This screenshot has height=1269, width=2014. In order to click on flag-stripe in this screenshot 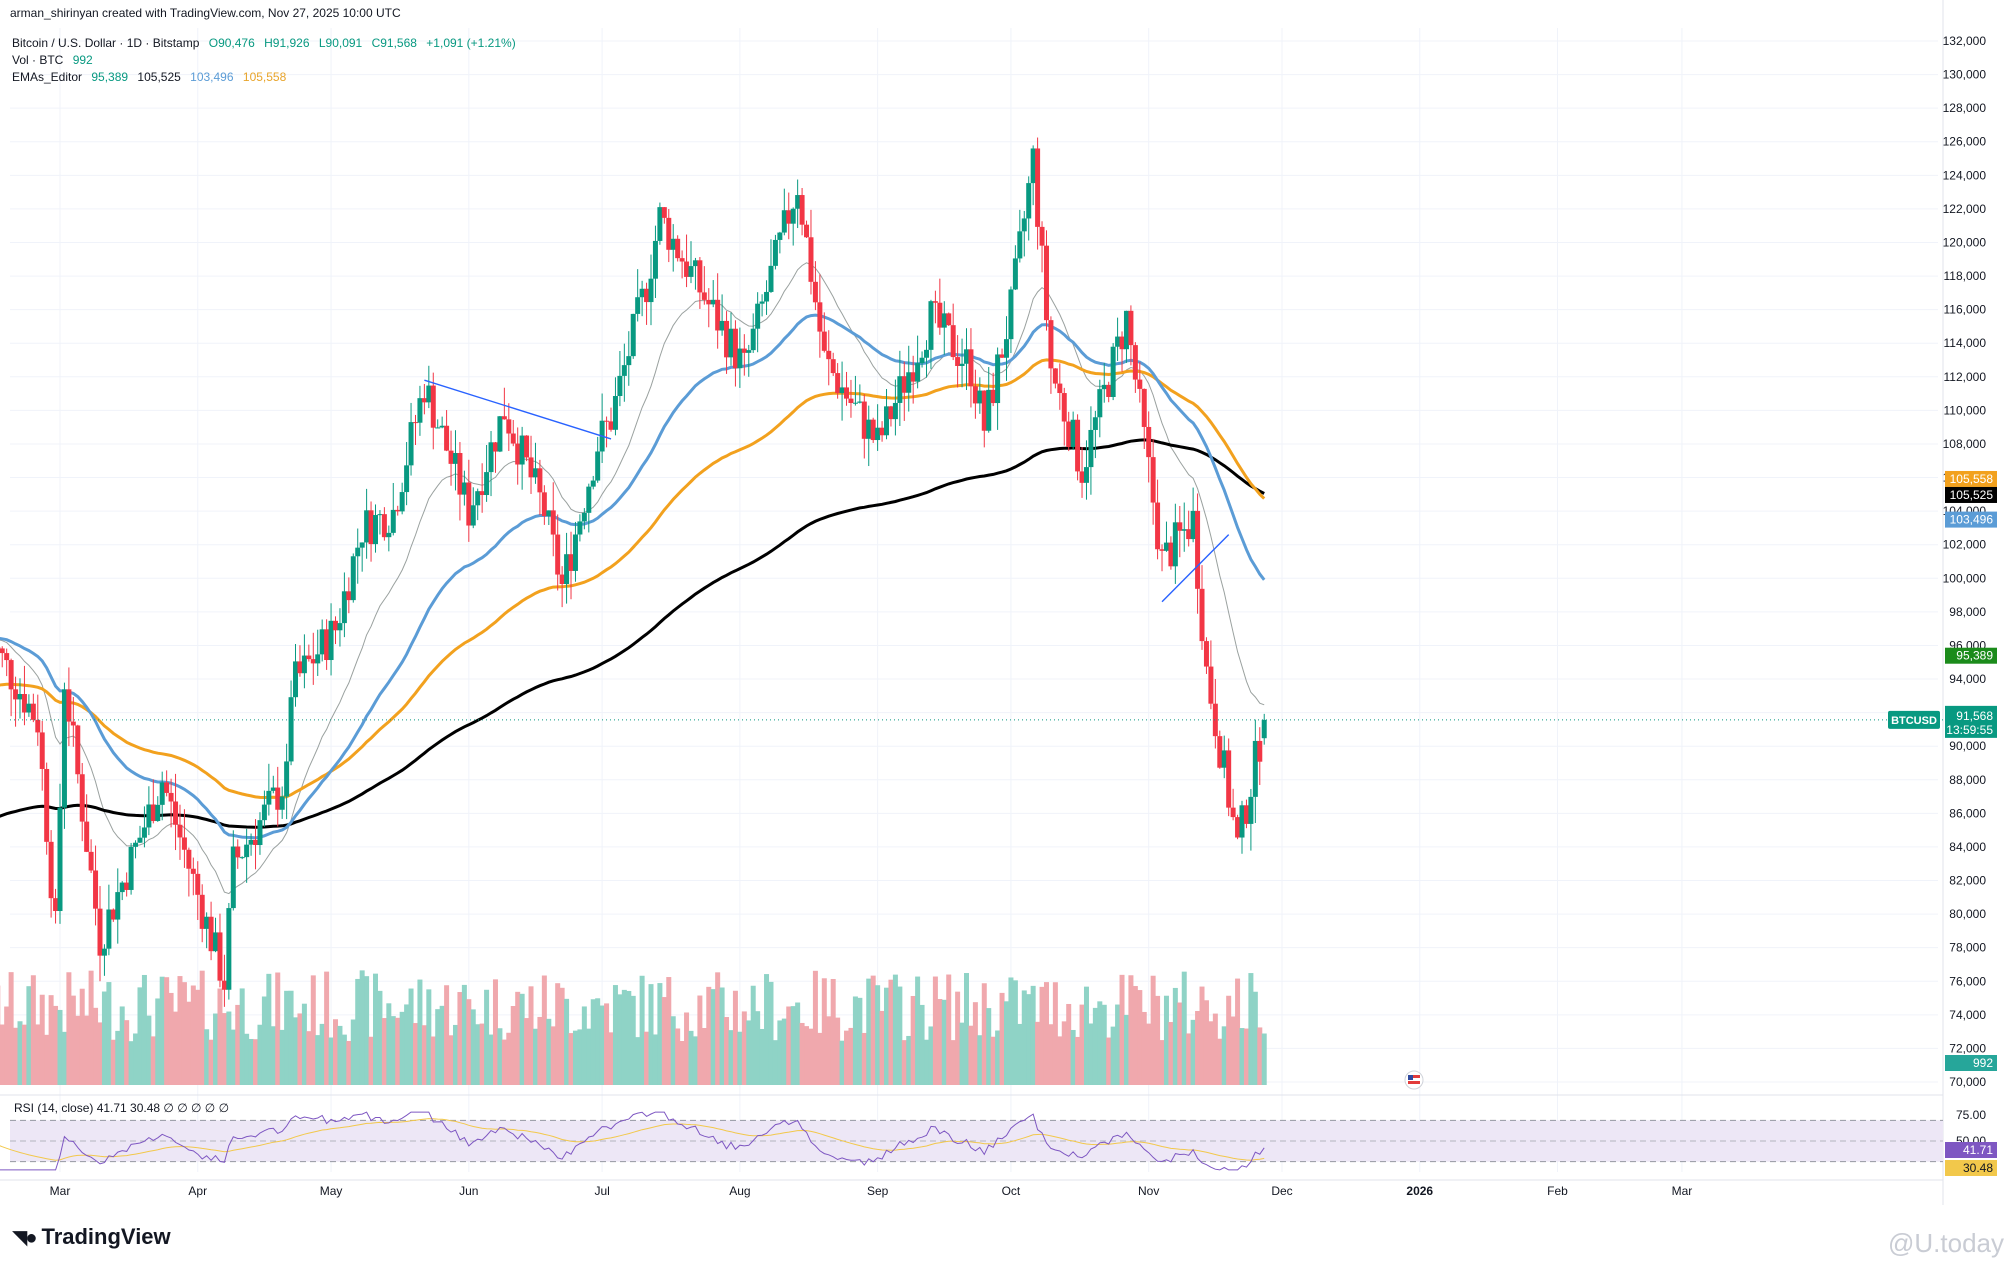, I will do `click(1414, 1082)`.